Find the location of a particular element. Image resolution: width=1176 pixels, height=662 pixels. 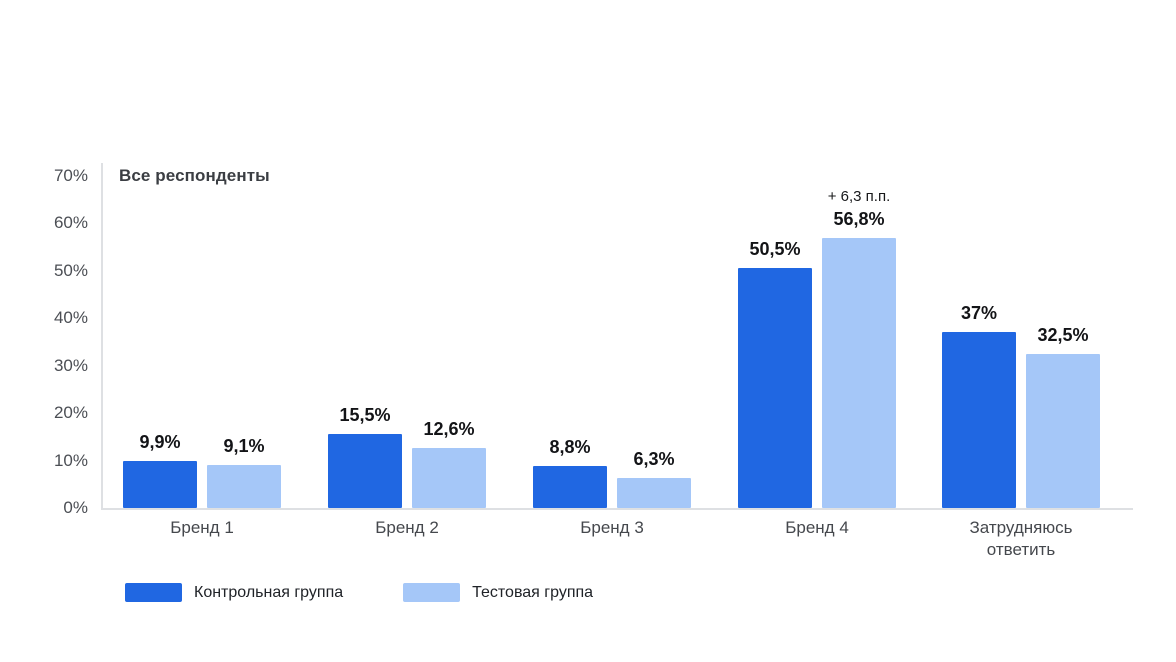

y-axis-tick-label: 70% is located at coordinates (70, 175).